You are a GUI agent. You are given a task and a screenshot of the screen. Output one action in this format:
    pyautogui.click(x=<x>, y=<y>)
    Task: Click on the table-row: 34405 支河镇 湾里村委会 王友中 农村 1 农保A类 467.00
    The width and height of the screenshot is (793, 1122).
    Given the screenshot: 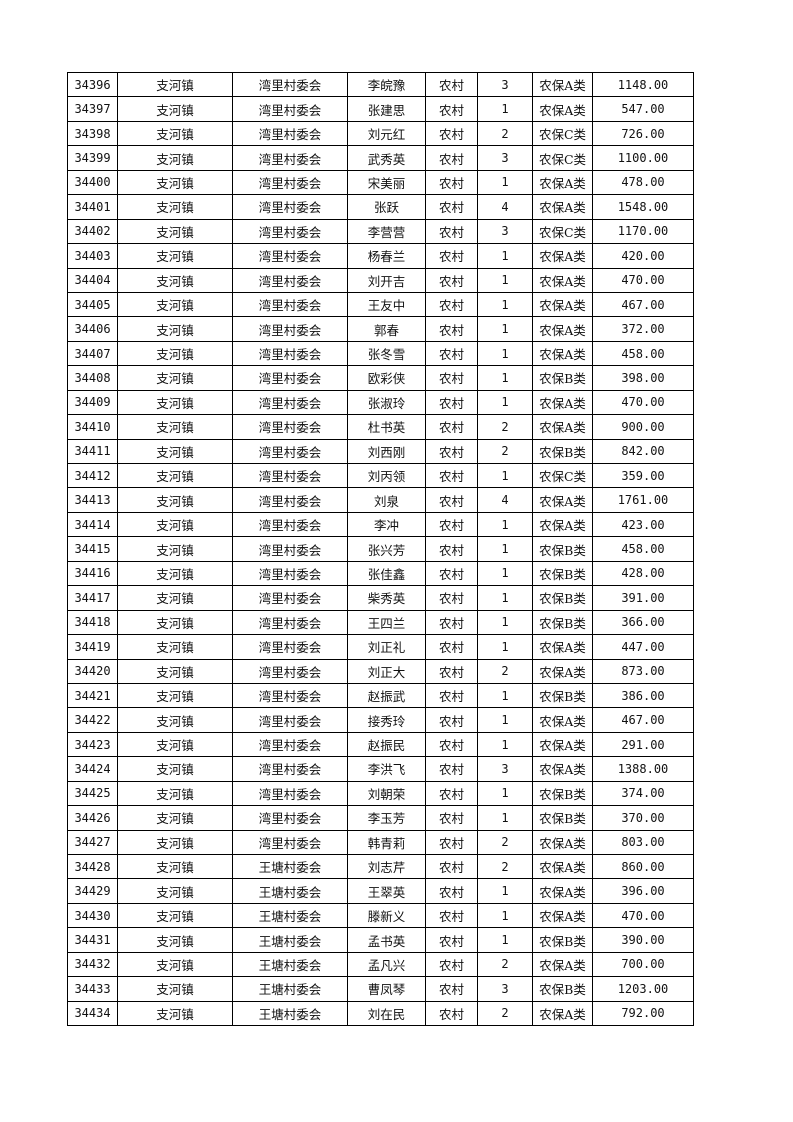 What is the action you would take?
    pyautogui.click(x=380, y=304)
    